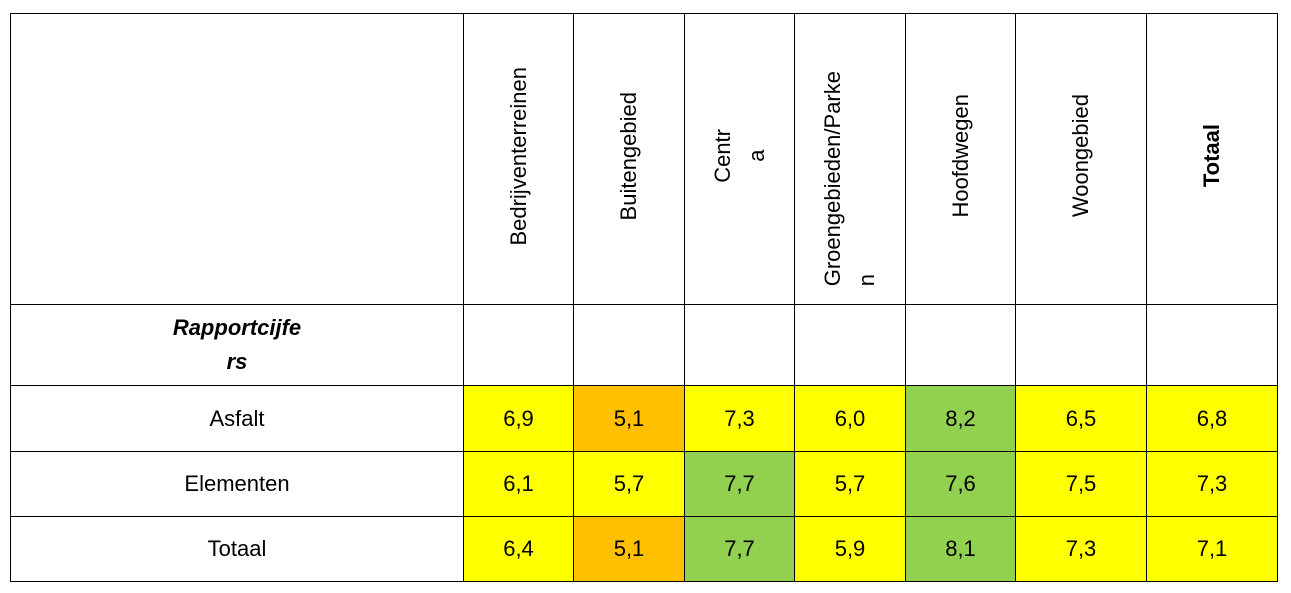 The height and width of the screenshot is (593, 1291). Describe the element at coordinates (849, 178) in the screenshot. I see `col-header-text: Groengebieden/Parke n` at that location.